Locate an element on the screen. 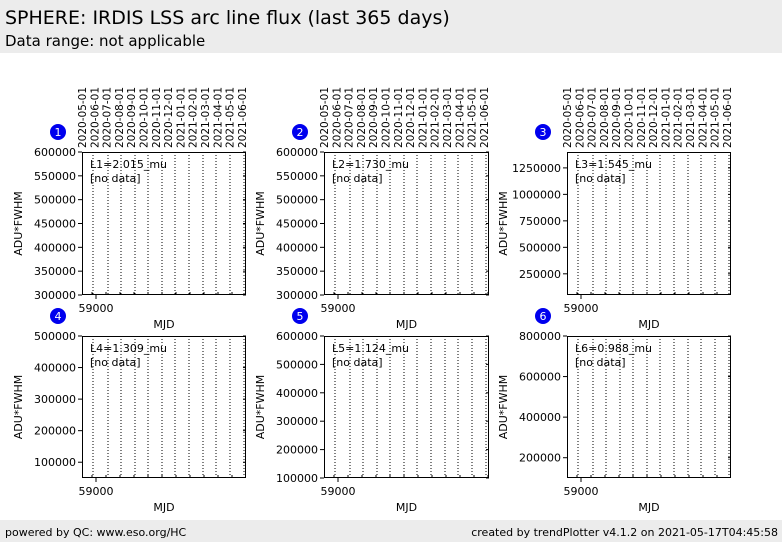 The image size is (782, 542). chart3-date-label-12: 2021-05-01 is located at coordinates (716, 117).